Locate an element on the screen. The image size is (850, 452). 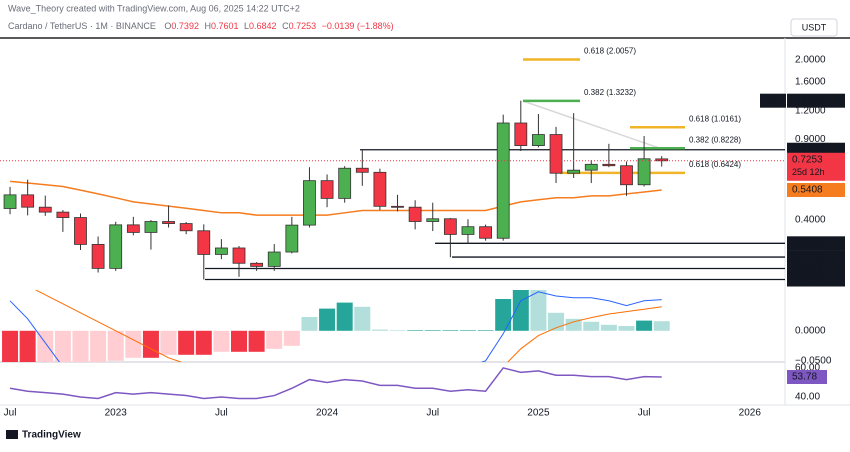
rsi-tick-label: 40.00 is located at coordinates (807, 397).